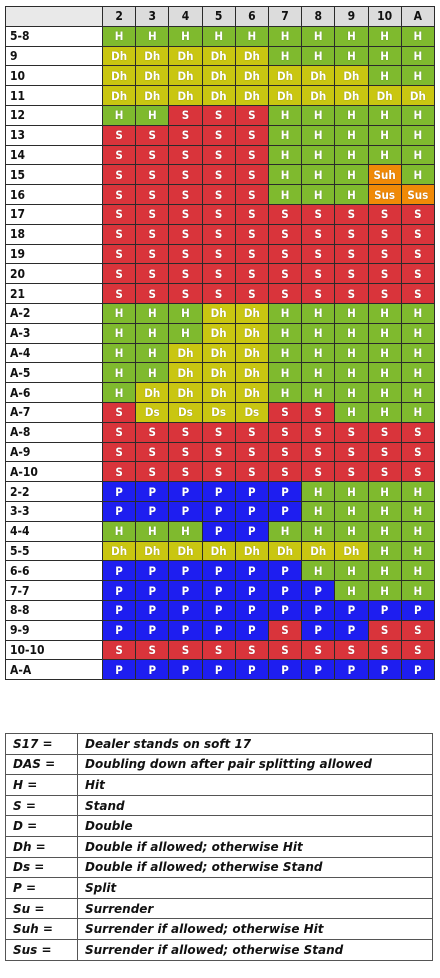  Describe the element at coordinates (54, 452) in the screenshot. I see `hand-label: A-9` at that location.